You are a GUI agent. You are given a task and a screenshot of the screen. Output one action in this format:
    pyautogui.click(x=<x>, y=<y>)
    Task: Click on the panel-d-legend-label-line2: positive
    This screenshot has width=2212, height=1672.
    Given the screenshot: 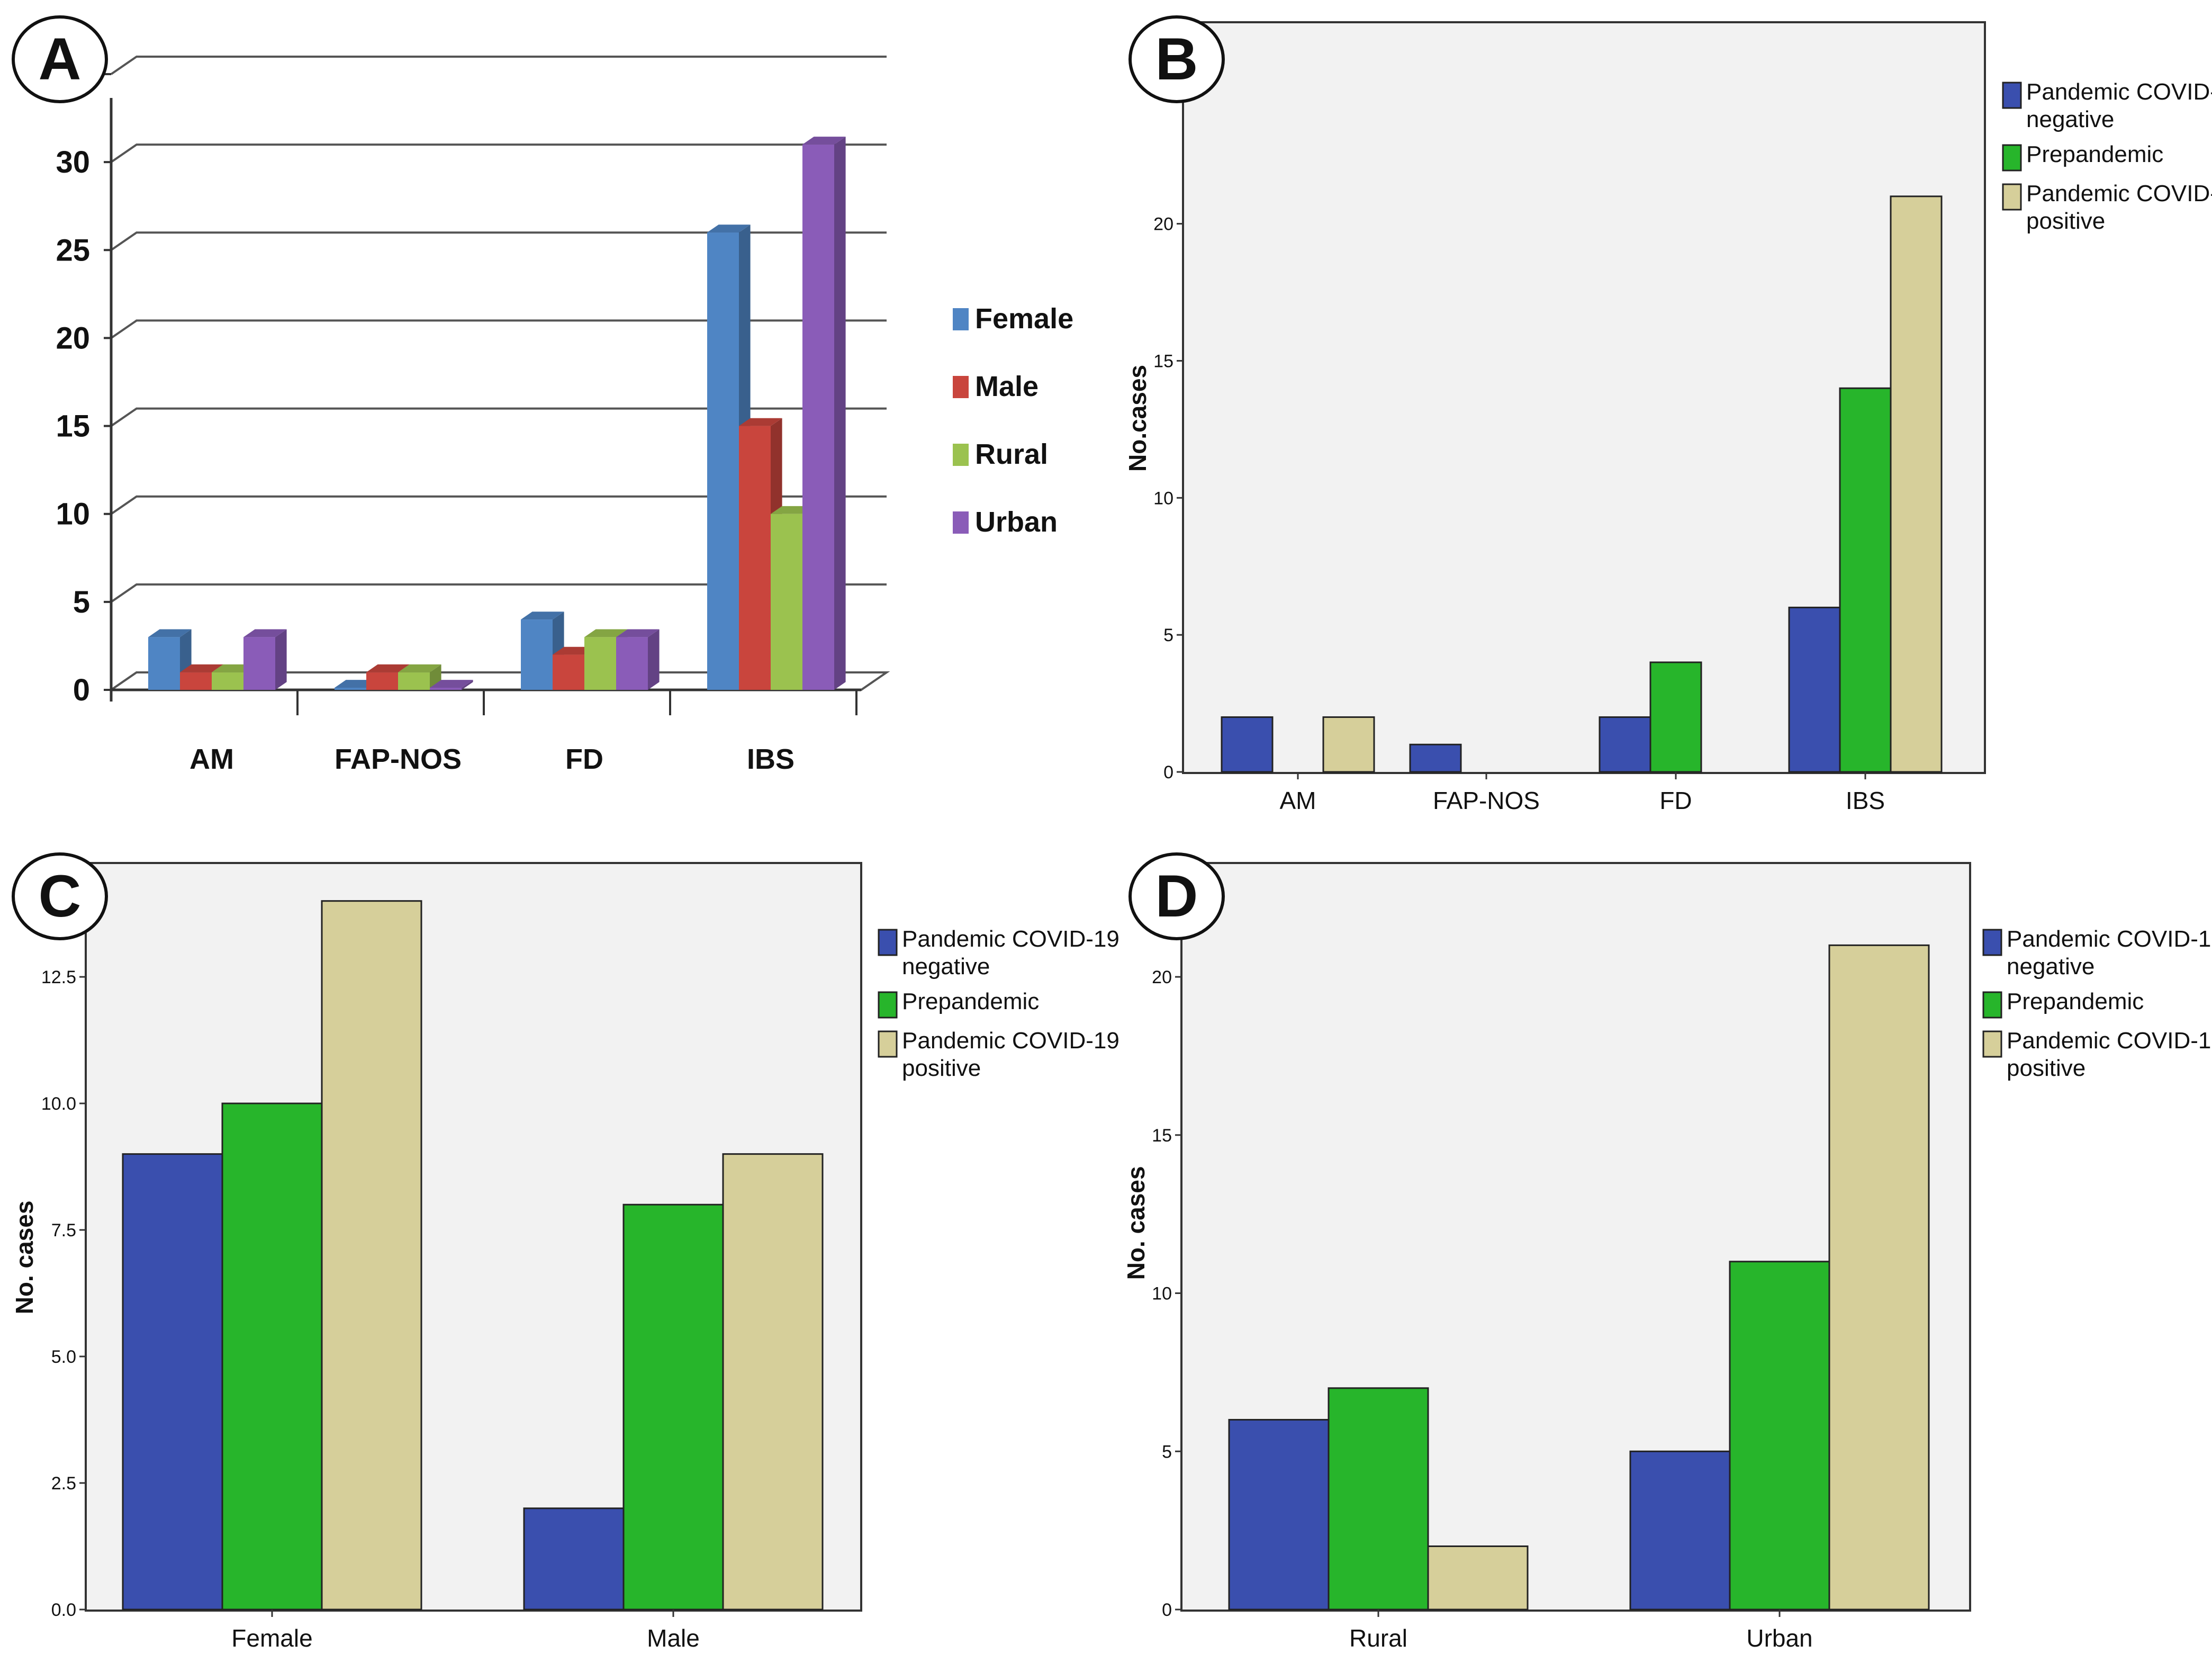 What is the action you would take?
    pyautogui.click(x=2046, y=1068)
    